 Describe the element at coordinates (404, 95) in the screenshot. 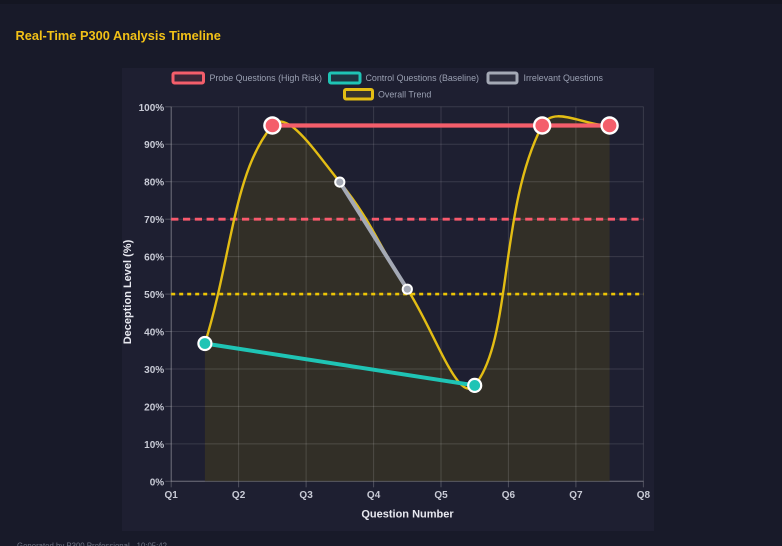

I see `svg-text: Overall Trend` at that location.